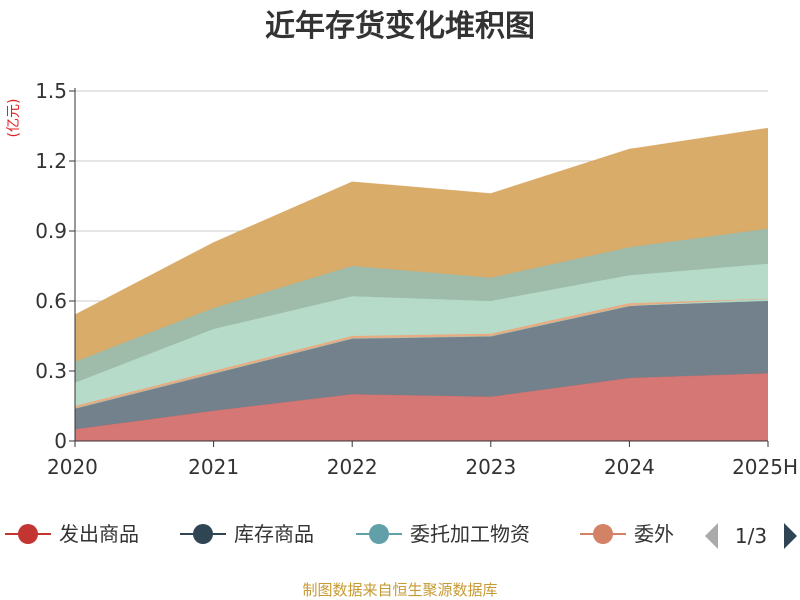  I want to click on legend-pager: 1/3, so click(751, 536).